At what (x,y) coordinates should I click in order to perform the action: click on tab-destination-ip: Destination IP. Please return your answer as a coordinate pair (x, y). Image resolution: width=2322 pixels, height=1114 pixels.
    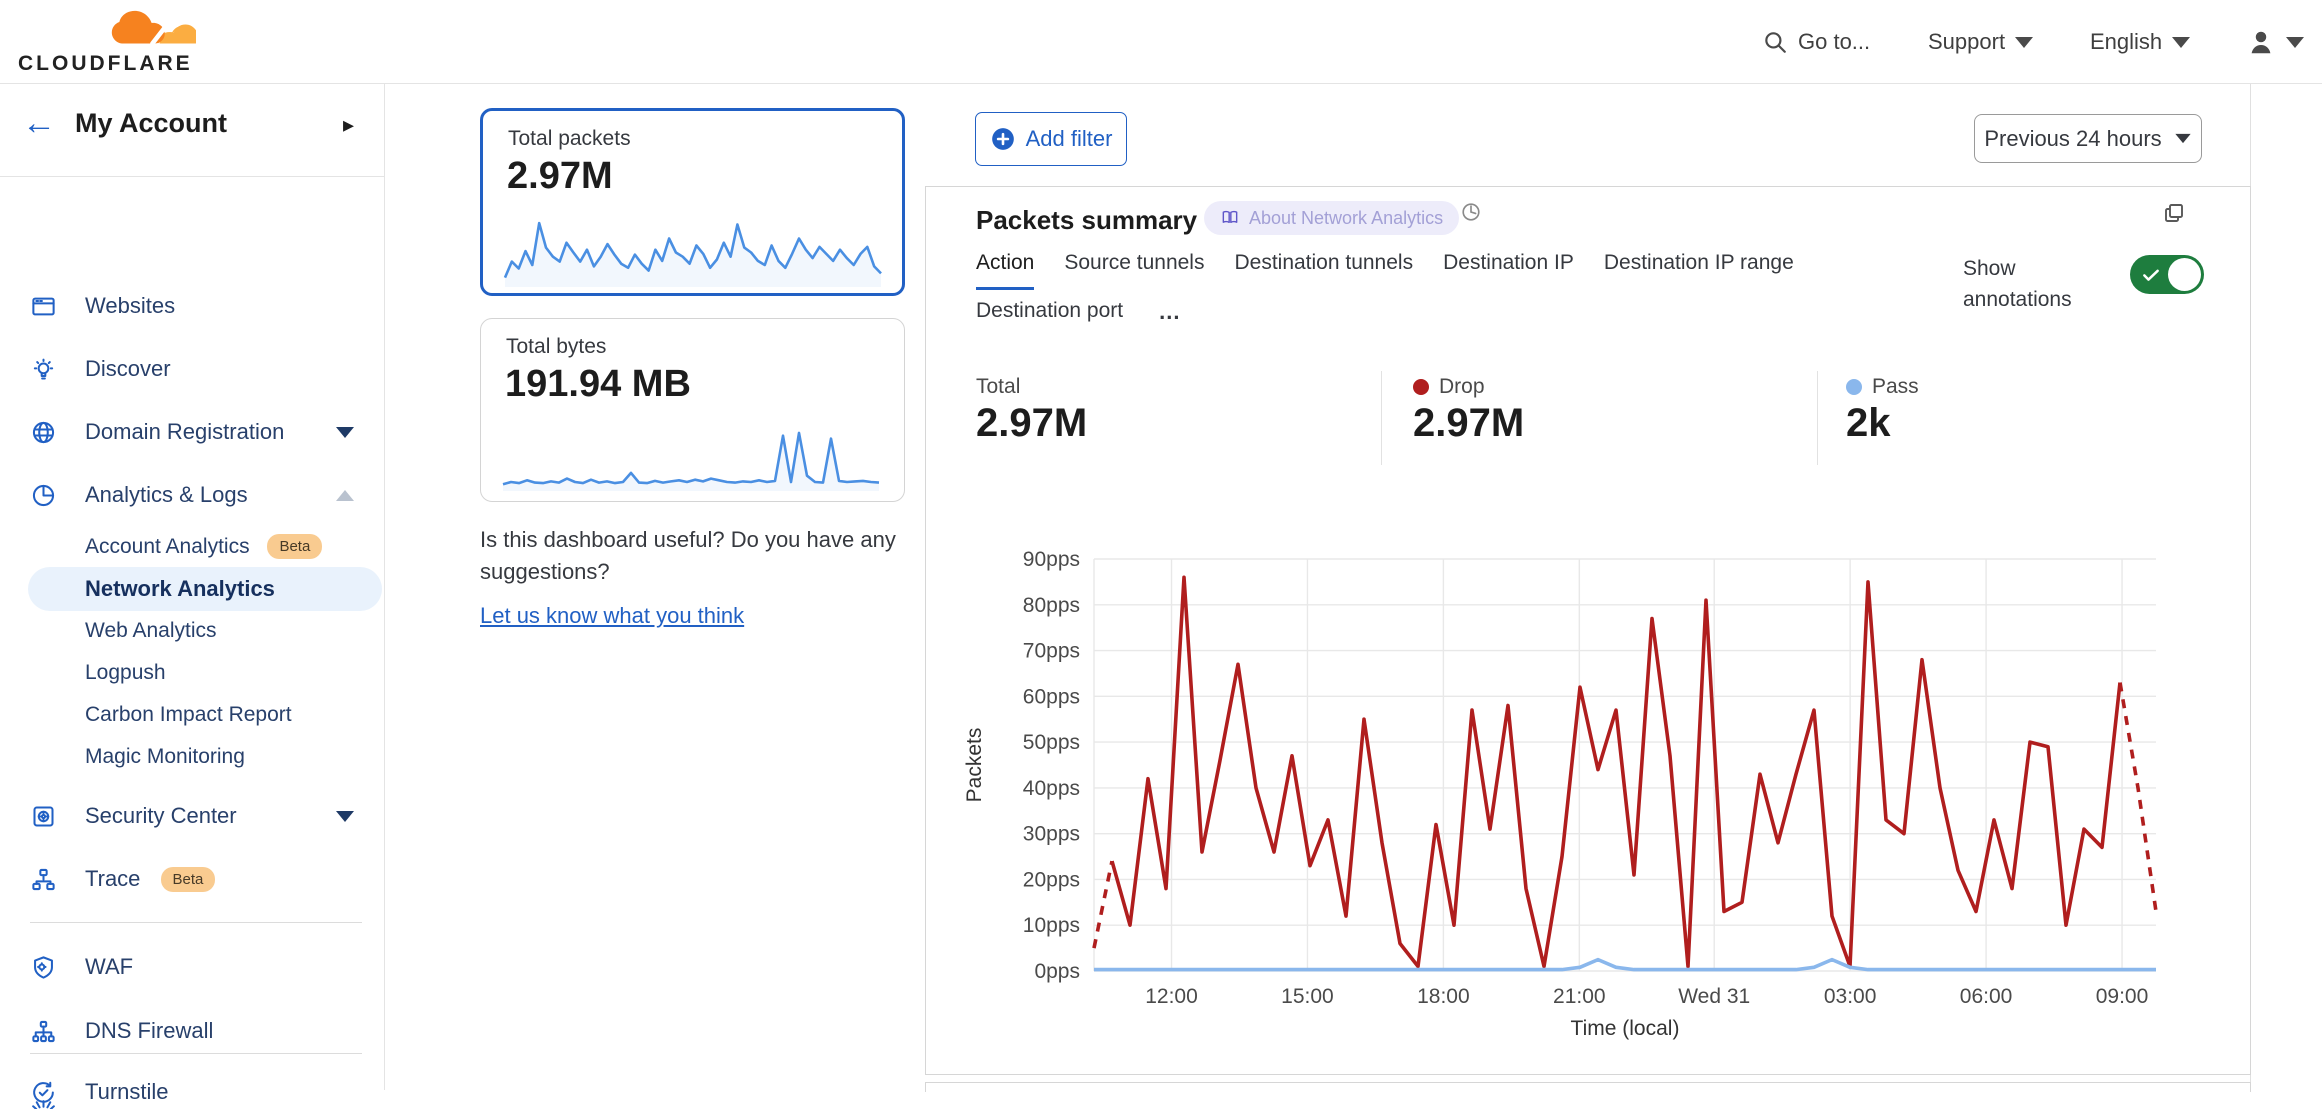
    Looking at the image, I should click on (1508, 262).